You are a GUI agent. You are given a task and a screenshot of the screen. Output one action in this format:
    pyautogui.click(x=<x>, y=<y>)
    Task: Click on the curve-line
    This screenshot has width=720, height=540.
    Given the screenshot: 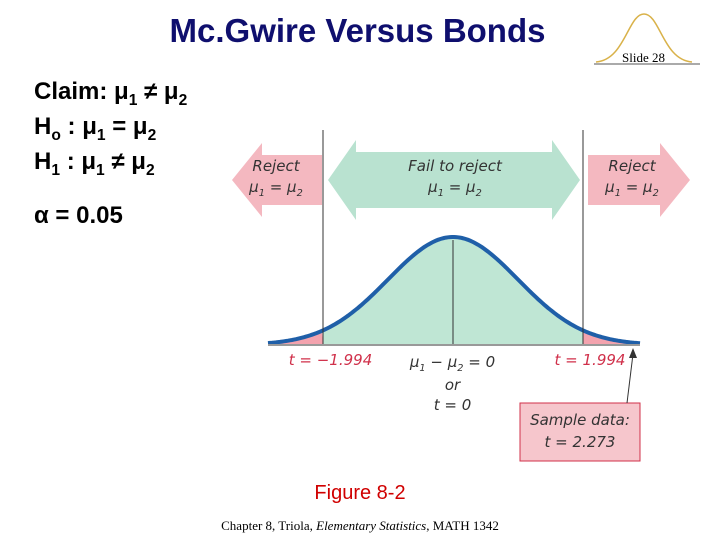 What is the action you would take?
    pyautogui.click(x=454, y=290)
    